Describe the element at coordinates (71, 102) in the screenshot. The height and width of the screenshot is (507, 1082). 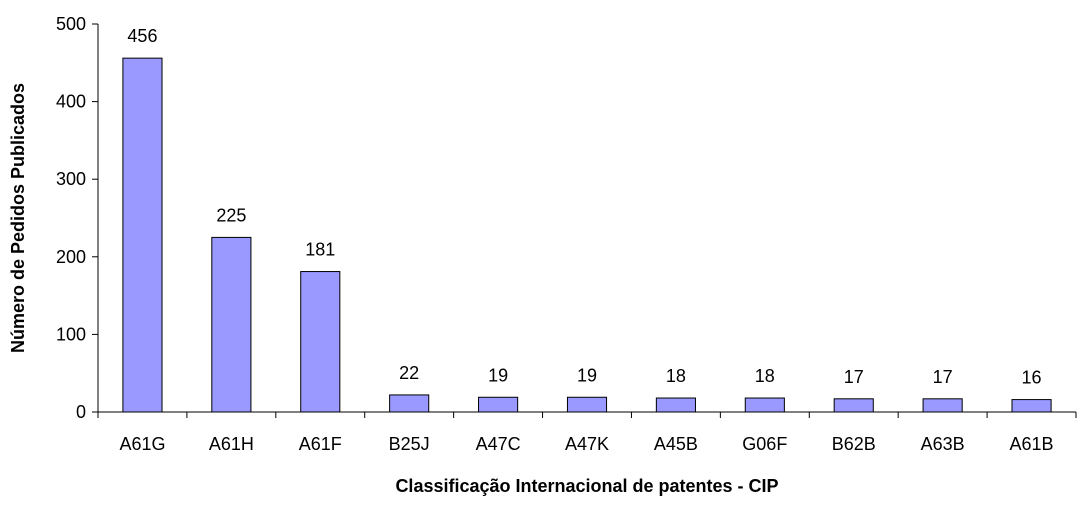
I see `y-tick-label: 400` at that location.